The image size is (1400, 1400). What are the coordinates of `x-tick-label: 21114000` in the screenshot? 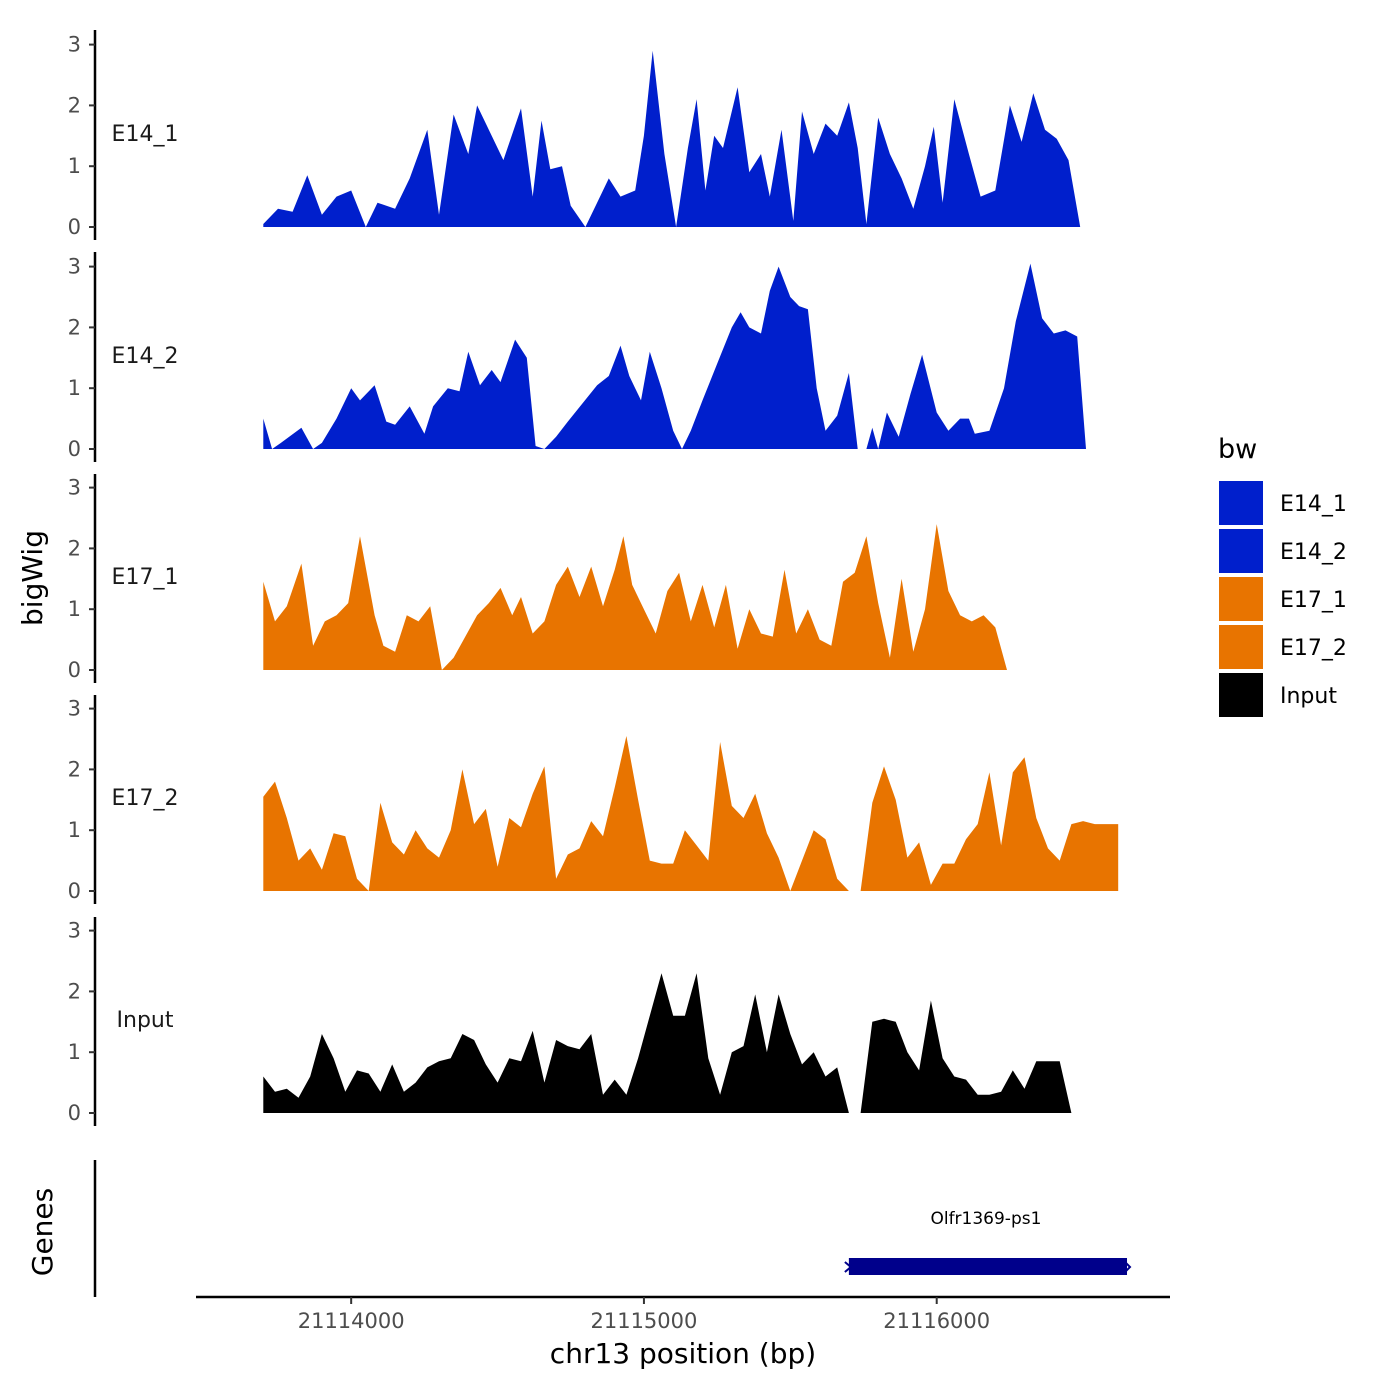 It's located at (351, 1321).